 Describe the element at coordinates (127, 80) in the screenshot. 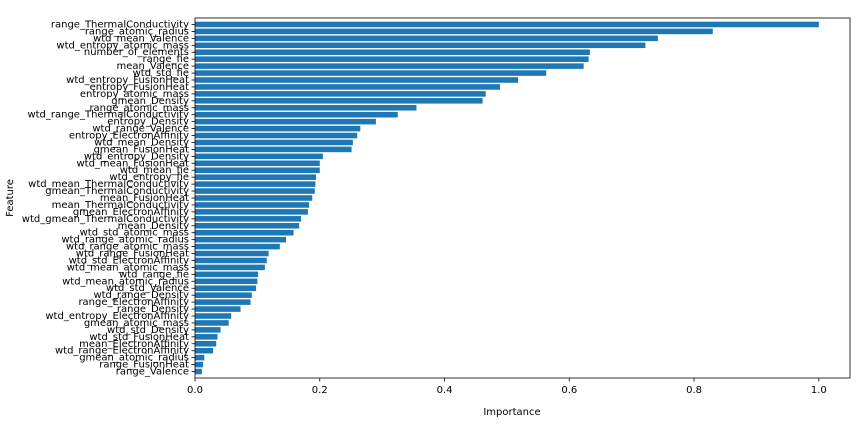

I see `y-tick-label: wtd_entropy_FusionHeat` at that location.